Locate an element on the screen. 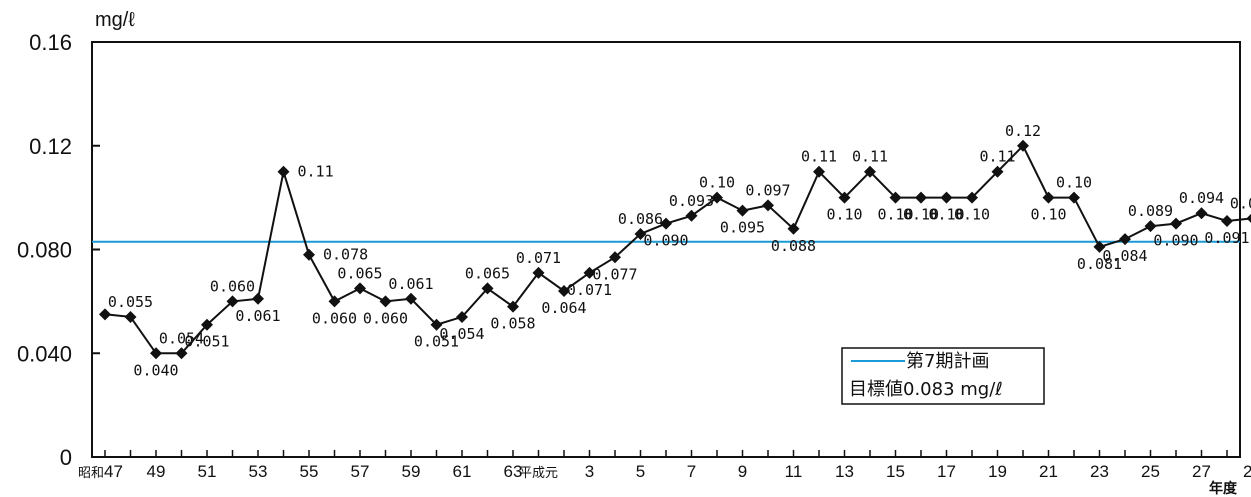 The width and height of the screenshot is (1251, 497). data-label: 0.078 is located at coordinates (345, 255).